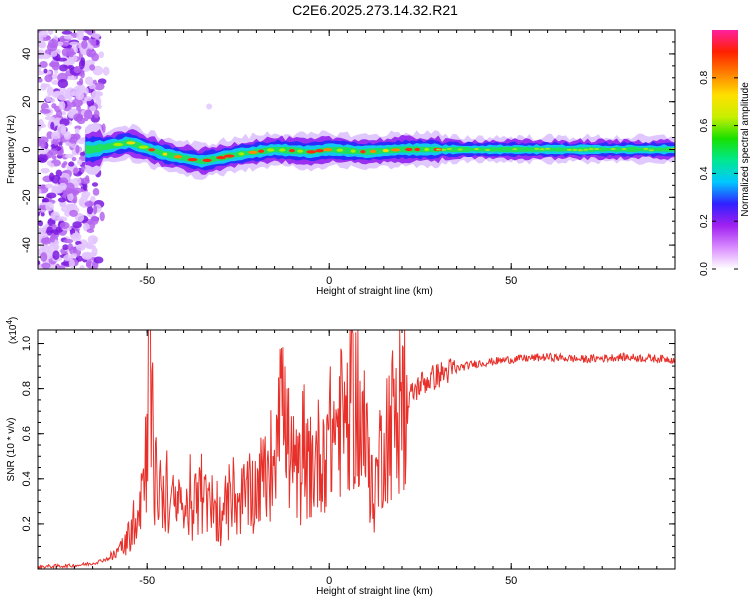  Describe the element at coordinates (704, 77) in the screenshot. I see `colorbar-tick-label: 0.8` at that location.